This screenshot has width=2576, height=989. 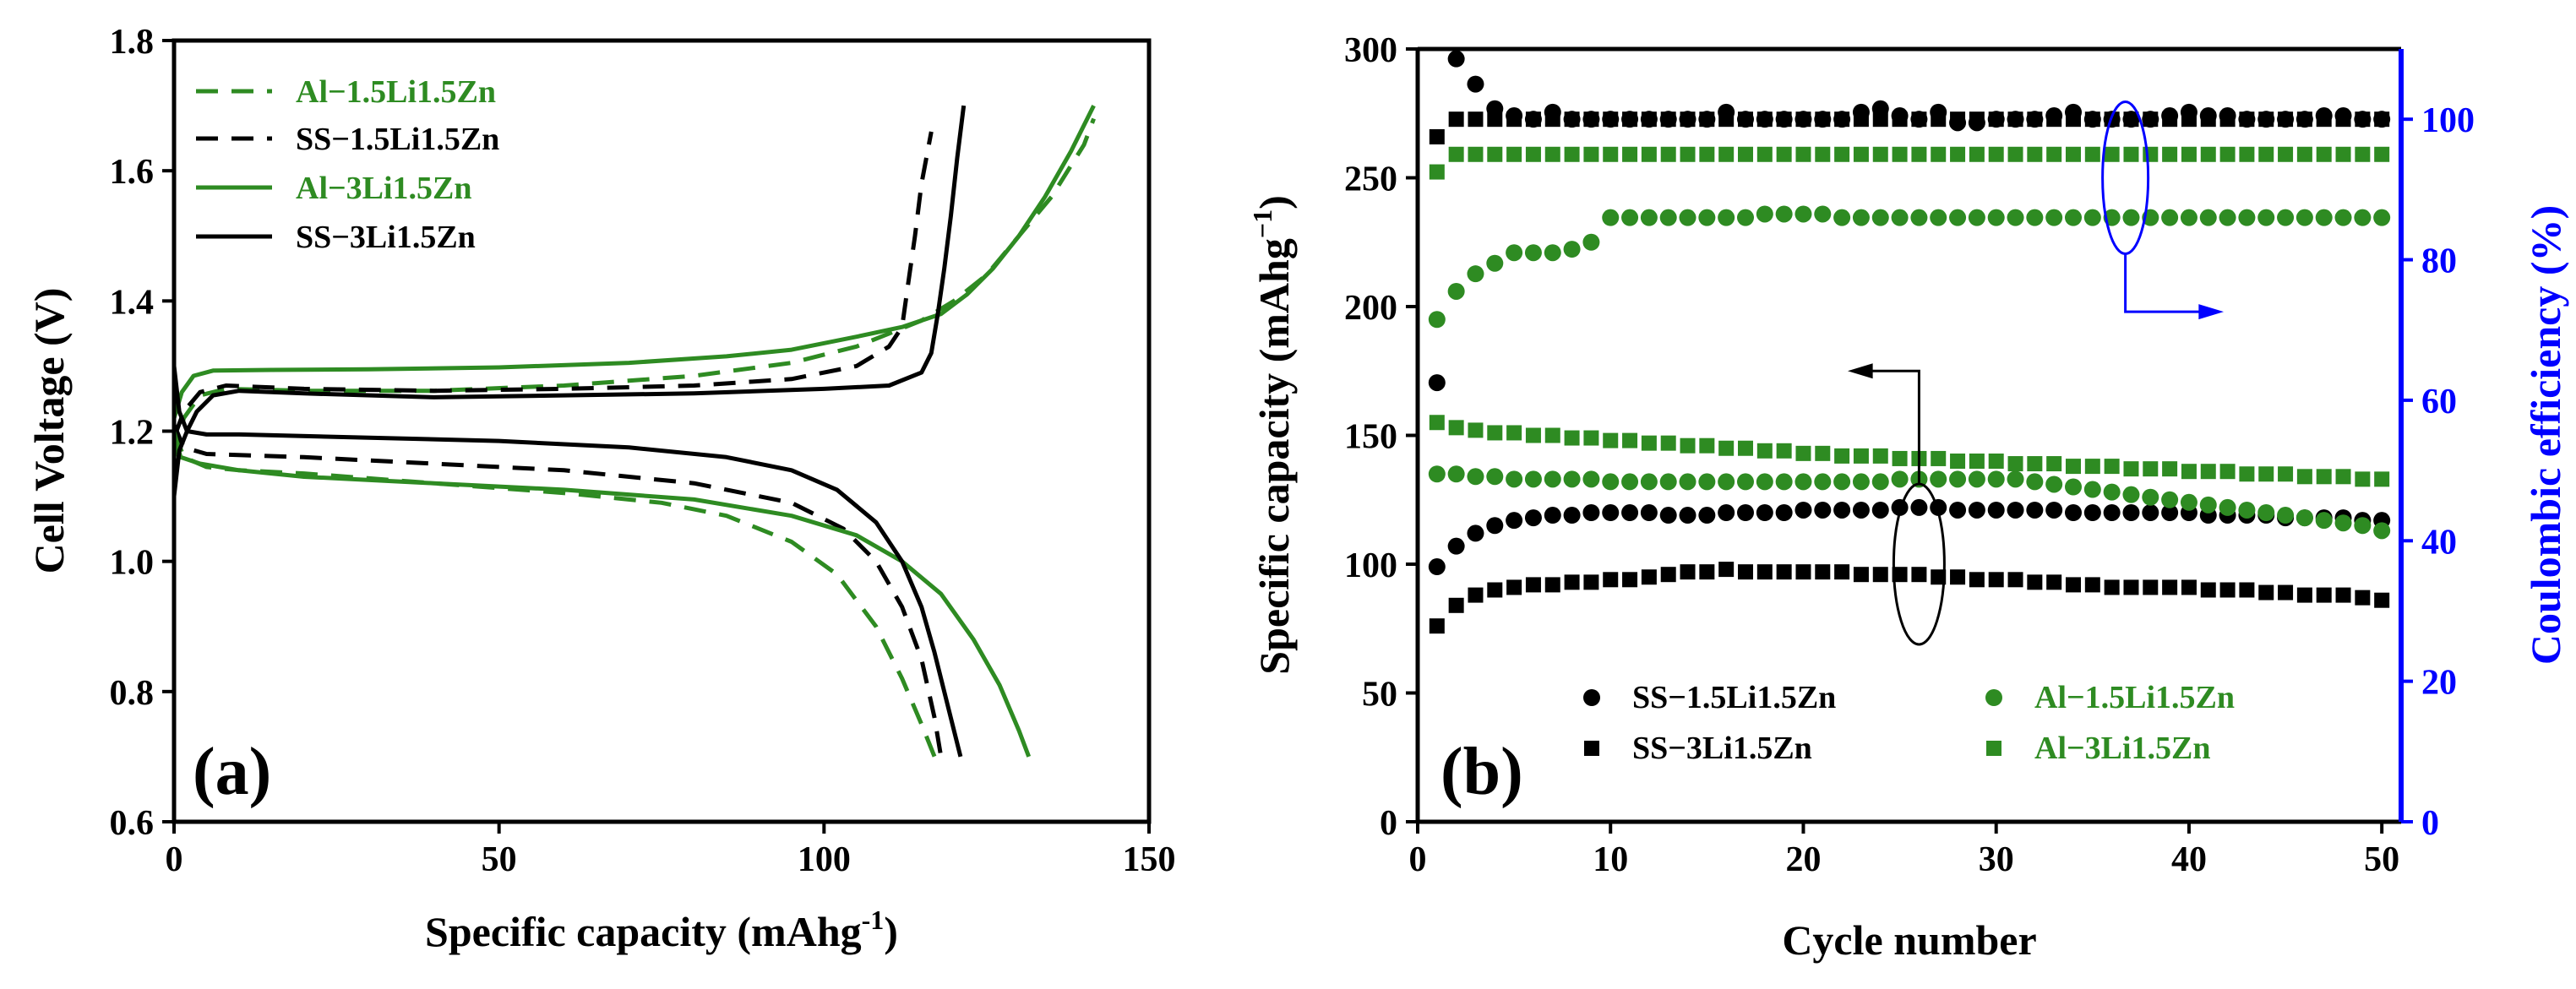 What do you see at coordinates (2439, 542) in the screenshot?
I see `panel-b-y2-tick-label: 40` at bounding box center [2439, 542].